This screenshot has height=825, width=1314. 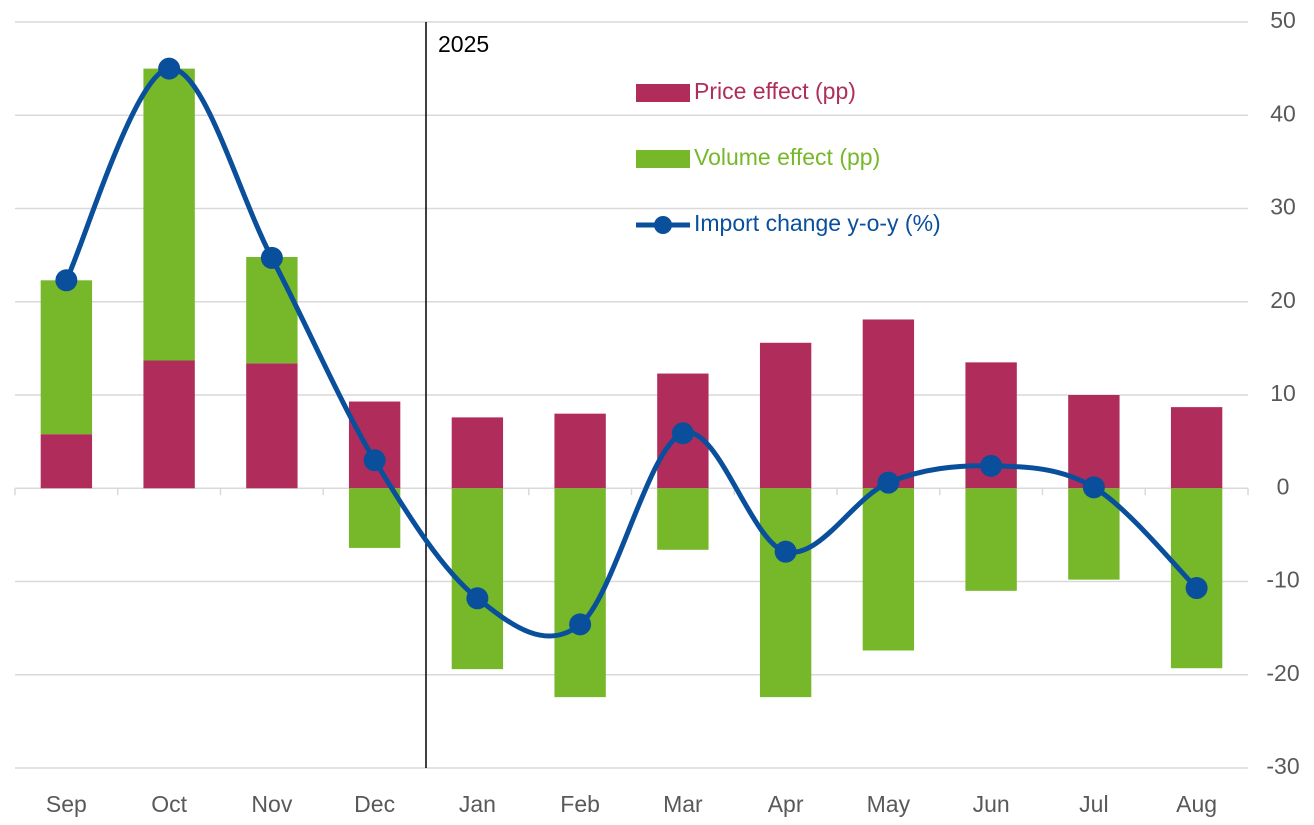 What do you see at coordinates (580, 804) in the screenshot?
I see `x-tick-label: Feb` at bounding box center [580, 804].